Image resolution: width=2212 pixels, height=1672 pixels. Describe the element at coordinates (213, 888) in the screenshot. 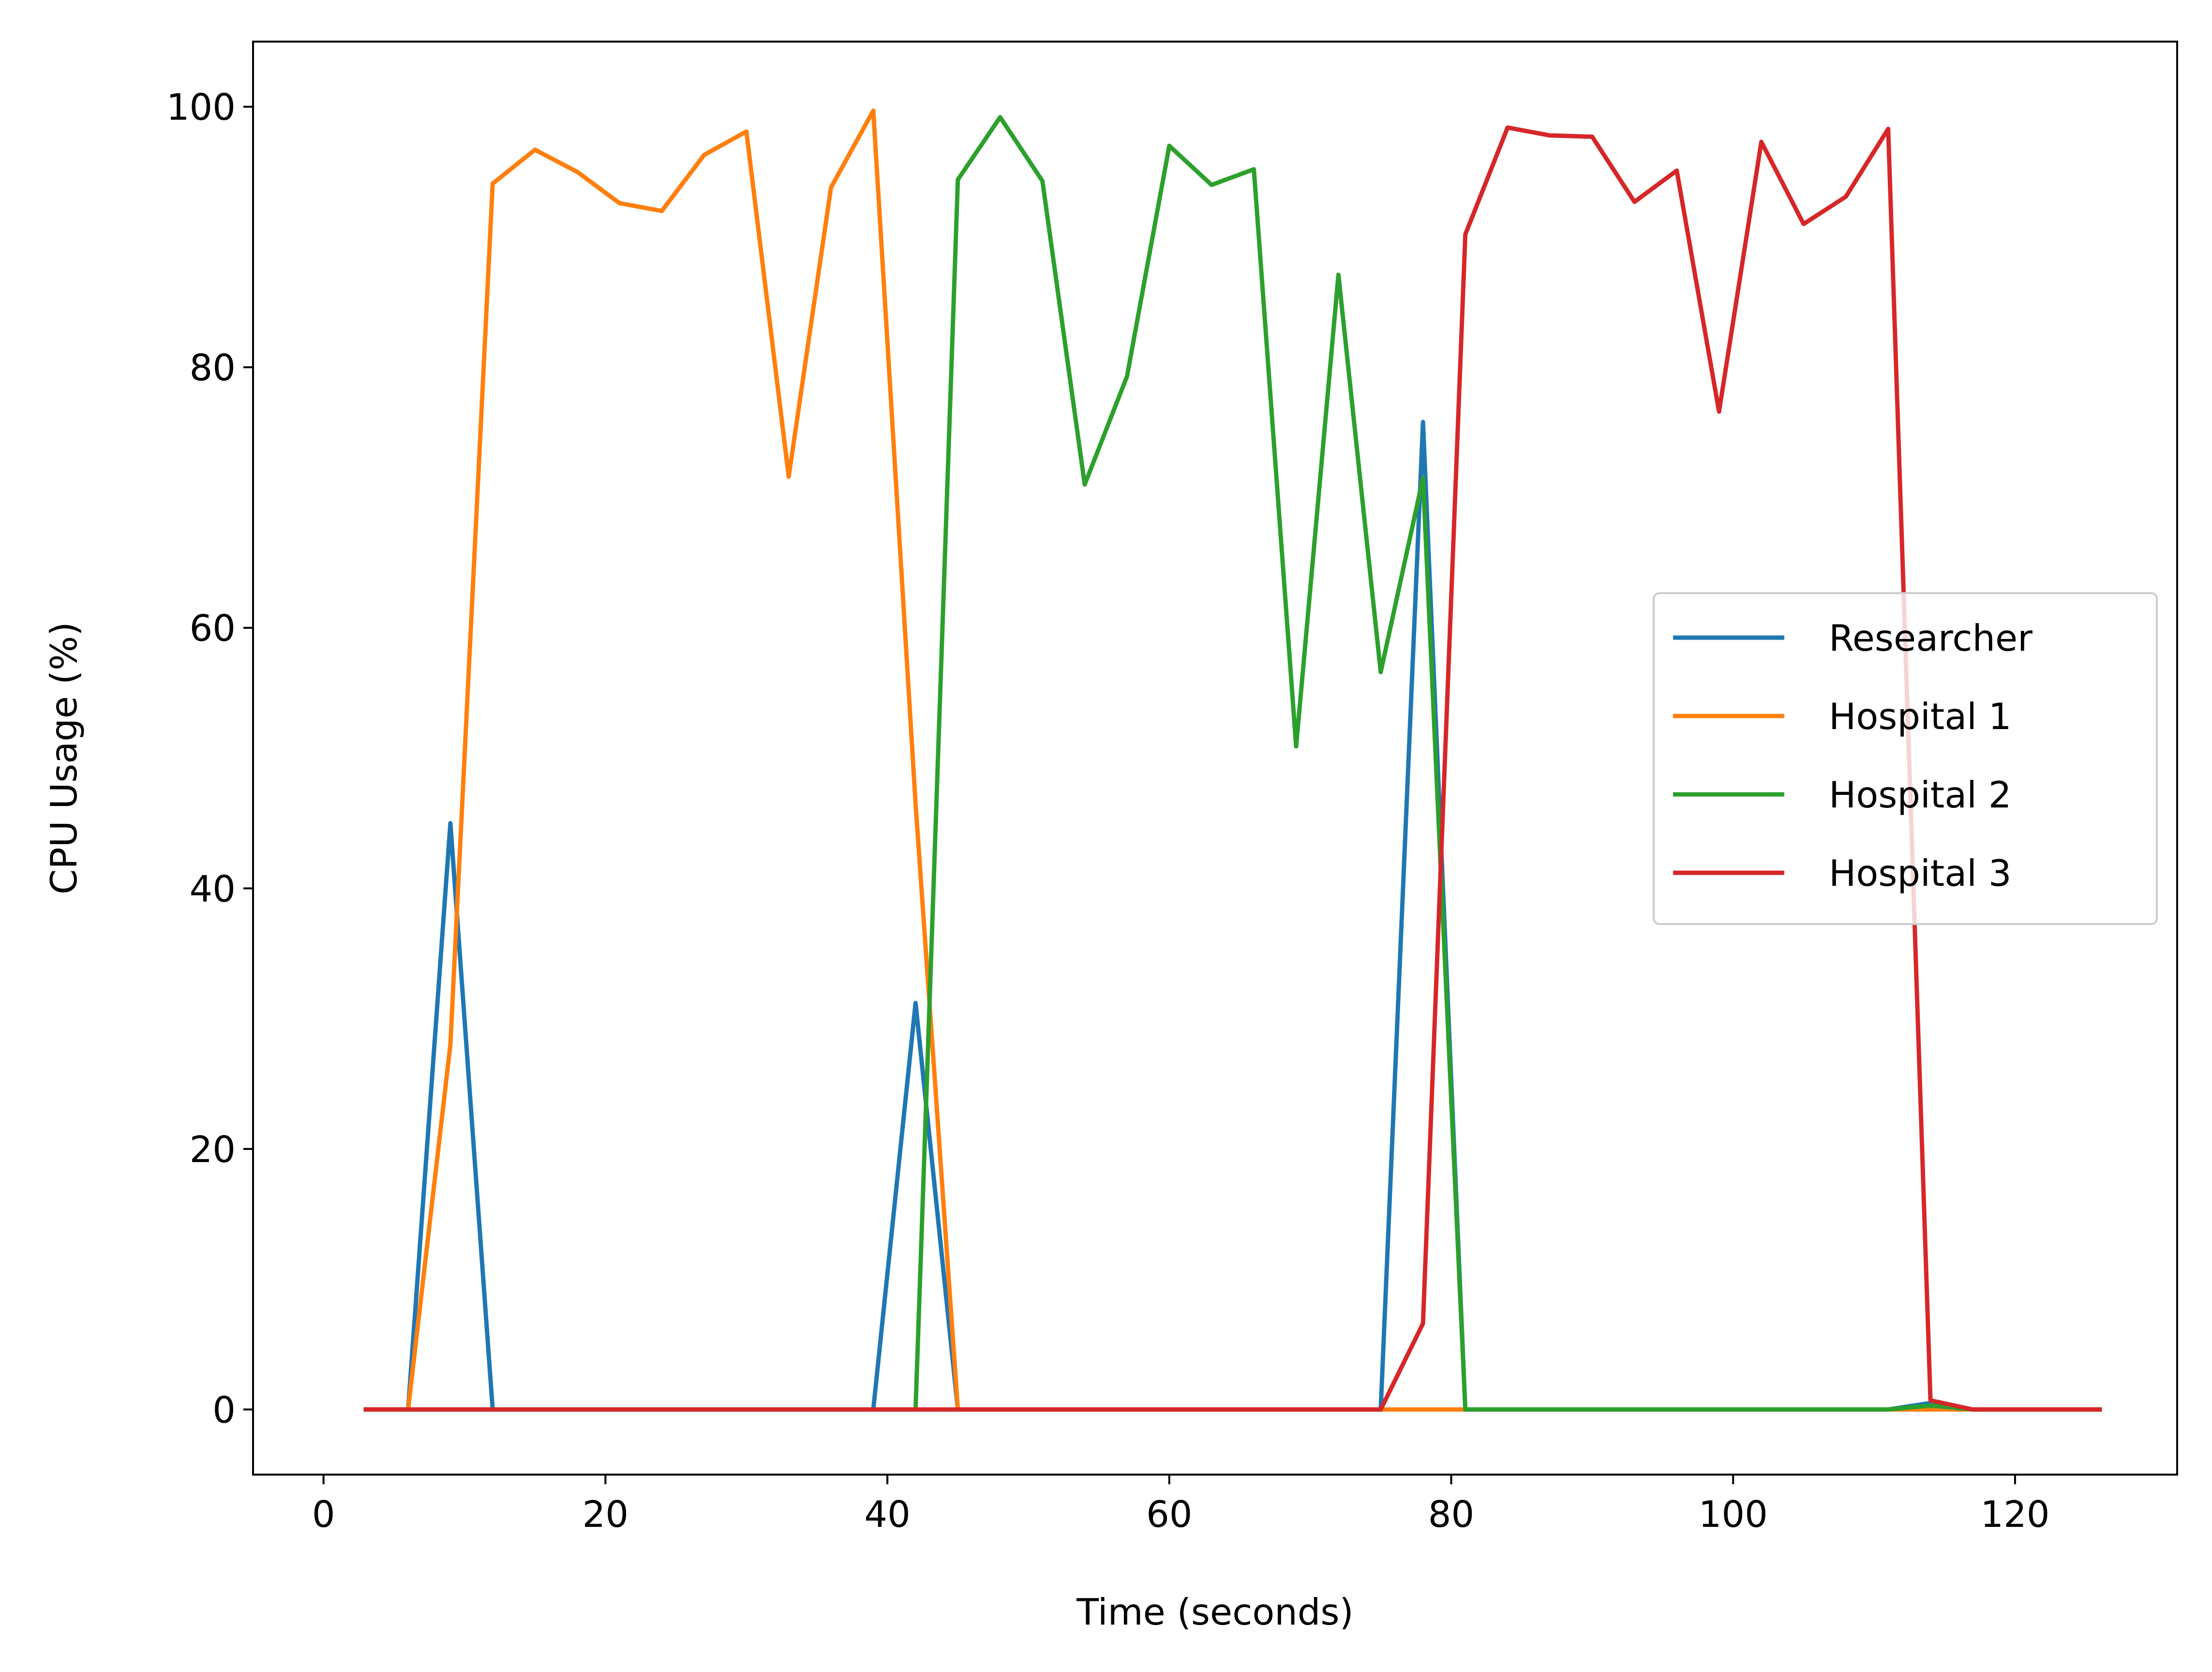

I see `y-tick-label: 40` at that location.